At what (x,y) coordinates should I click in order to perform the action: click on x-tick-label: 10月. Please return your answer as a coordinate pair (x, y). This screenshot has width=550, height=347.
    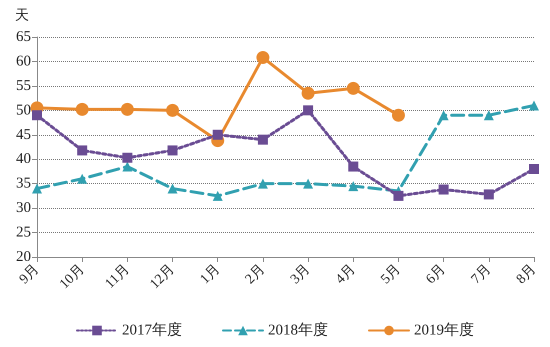
    Looking at the image, I should click on (72, 277).